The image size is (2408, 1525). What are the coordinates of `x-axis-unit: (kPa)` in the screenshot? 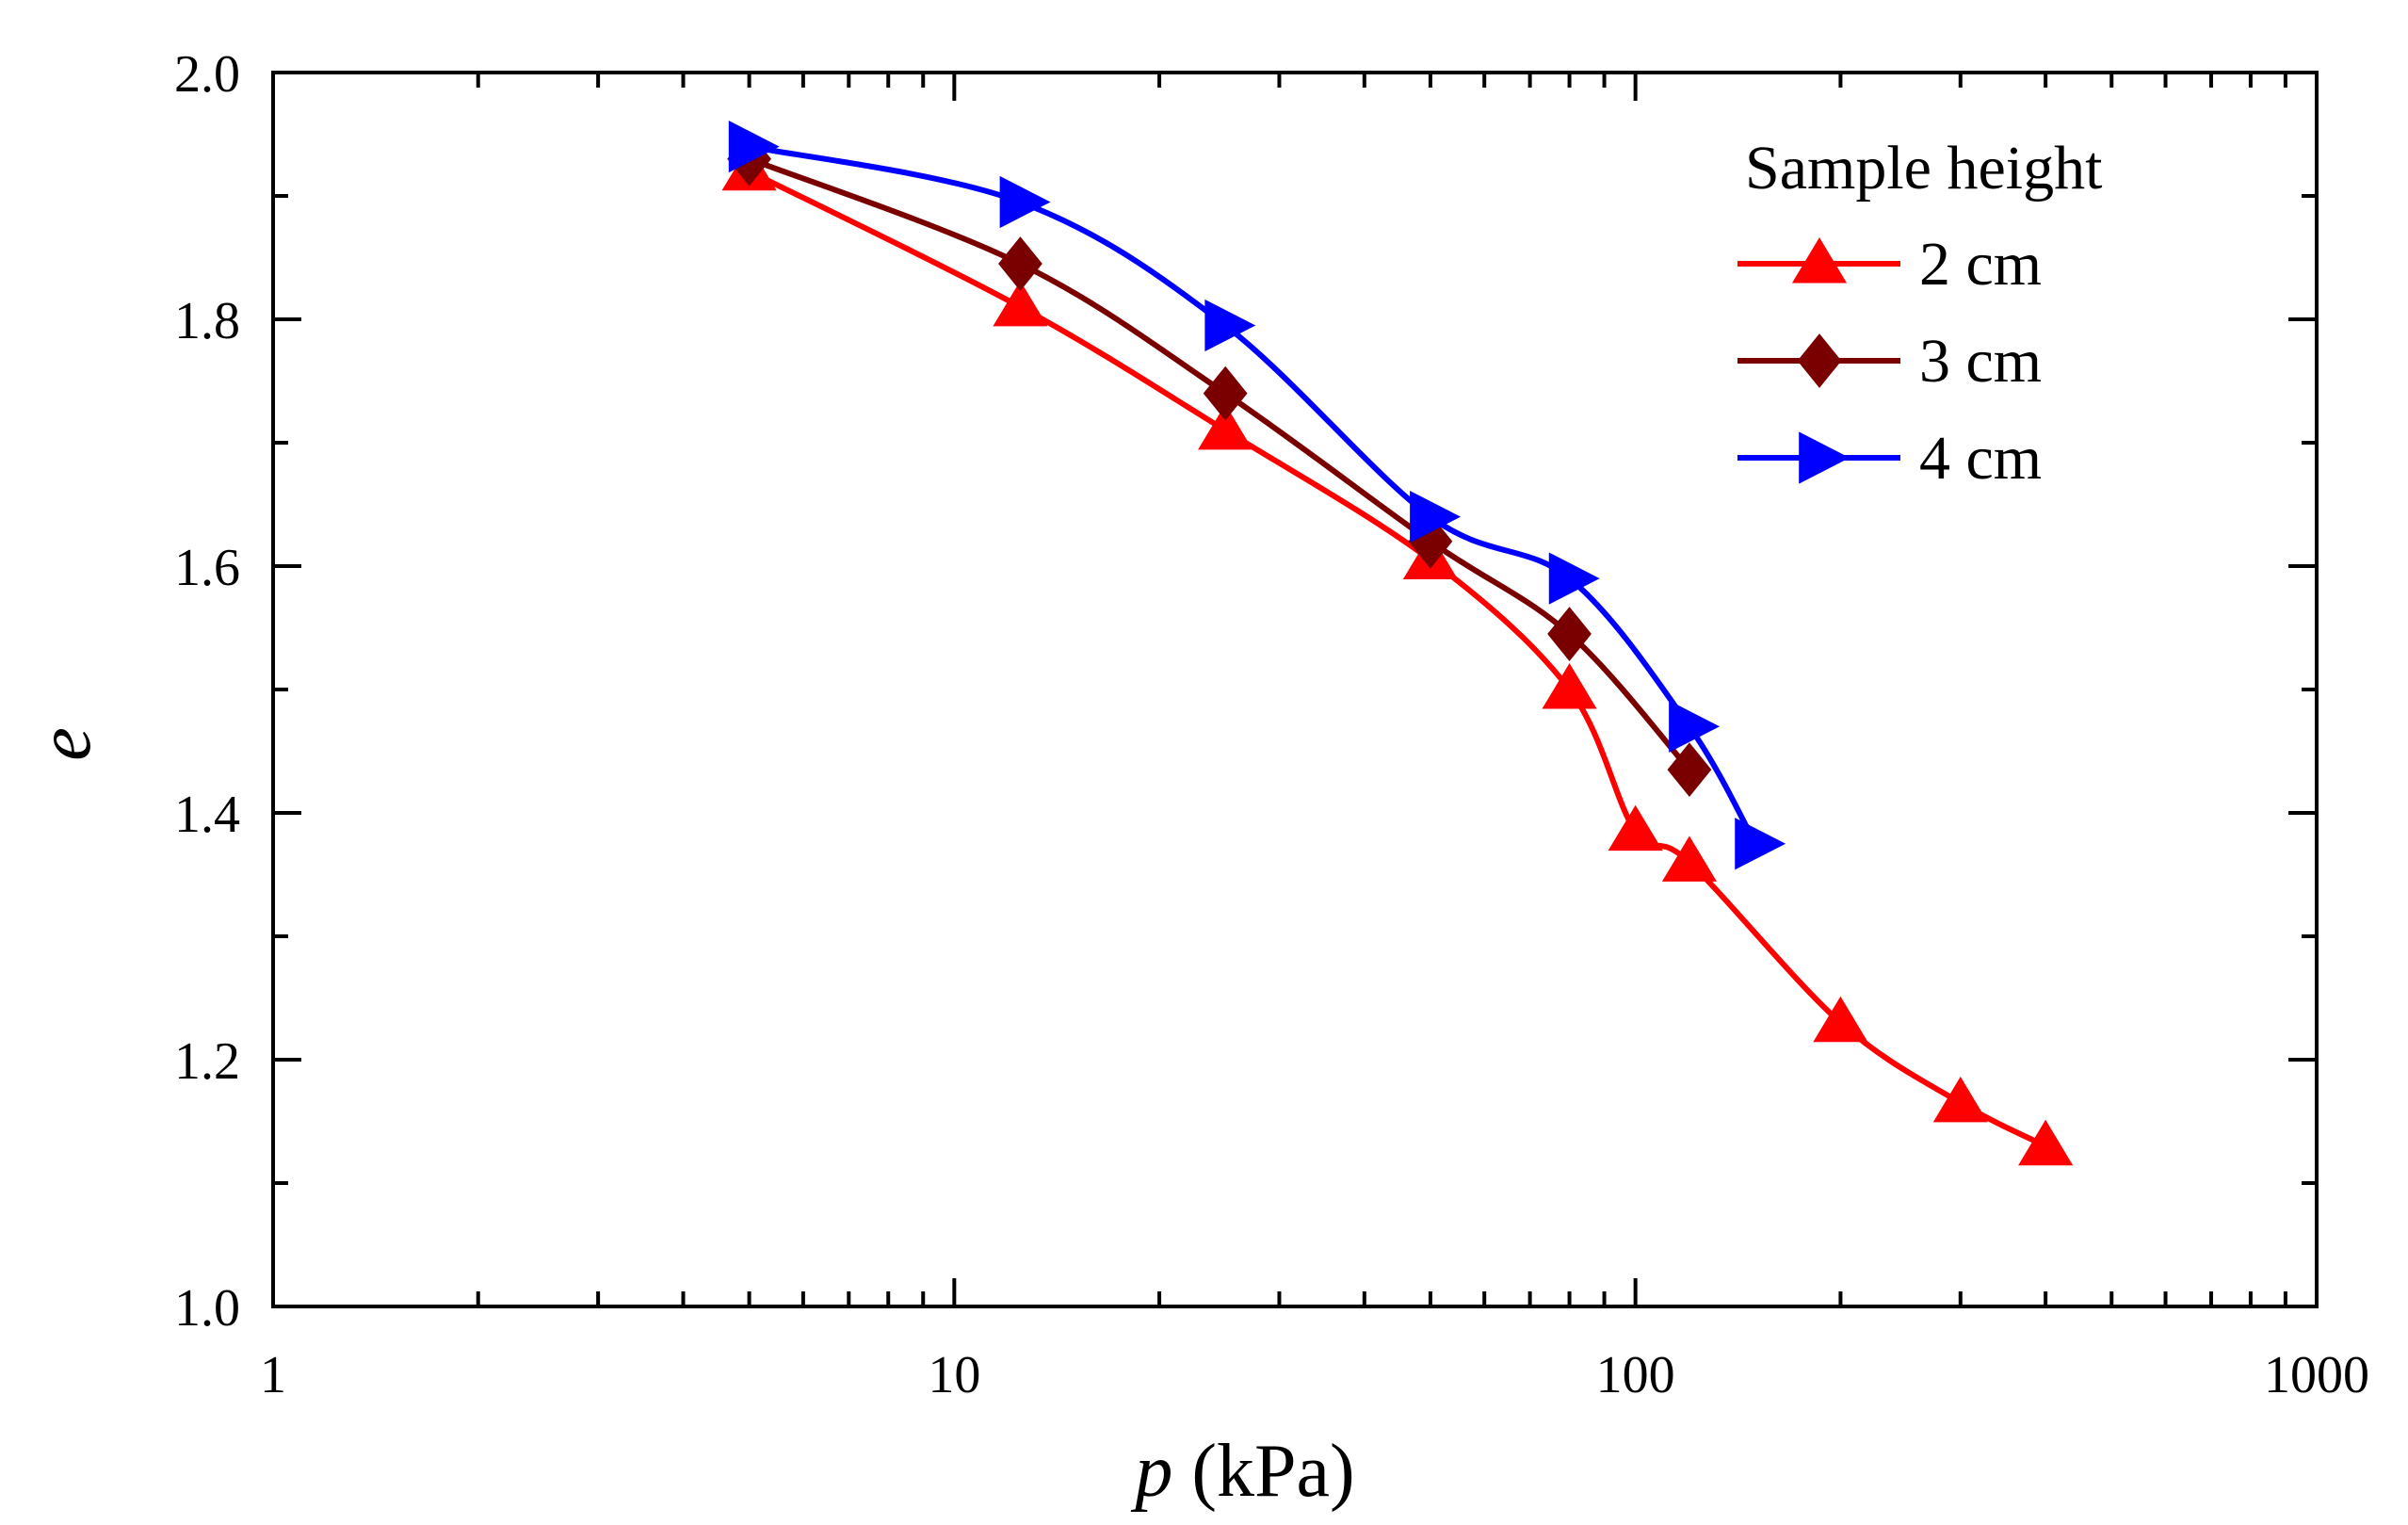 It's located at (1263, 1472).